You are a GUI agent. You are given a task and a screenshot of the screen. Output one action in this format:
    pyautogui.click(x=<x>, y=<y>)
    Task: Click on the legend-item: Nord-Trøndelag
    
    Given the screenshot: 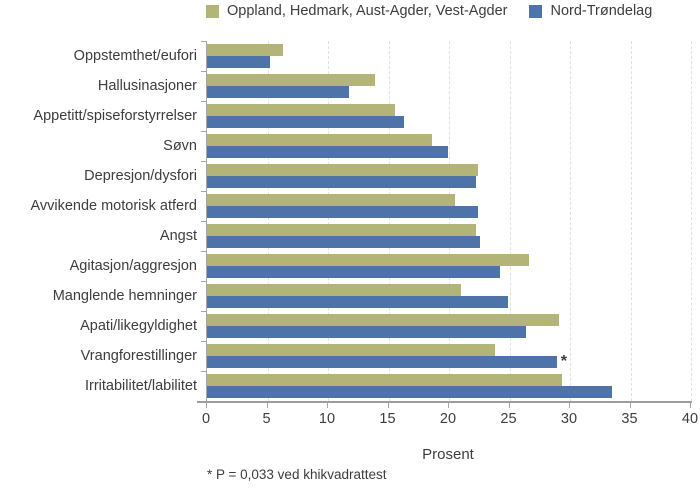 What is the action you would take?
    pyautogui.click(x=590, y=11)
    